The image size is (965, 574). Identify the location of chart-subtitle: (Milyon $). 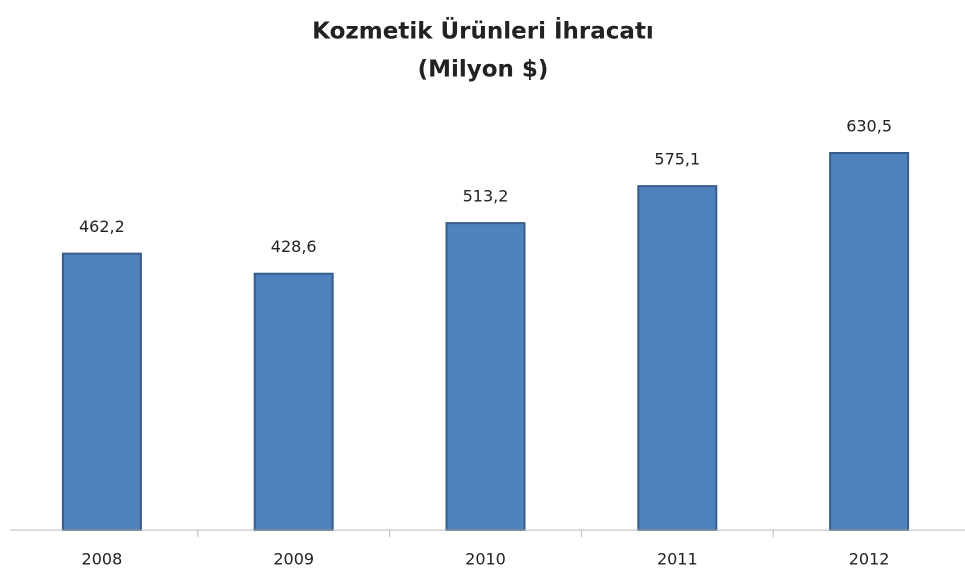
(483, 70).